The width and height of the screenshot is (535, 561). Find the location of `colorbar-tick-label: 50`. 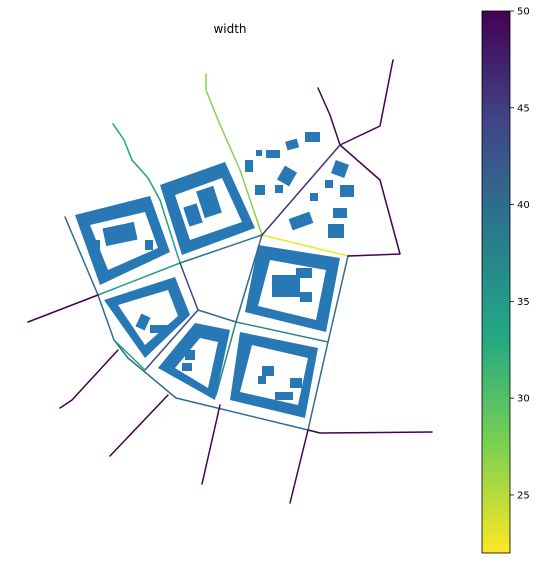

colorbar-tick-label: 50 is located at coordinates (523, 12).